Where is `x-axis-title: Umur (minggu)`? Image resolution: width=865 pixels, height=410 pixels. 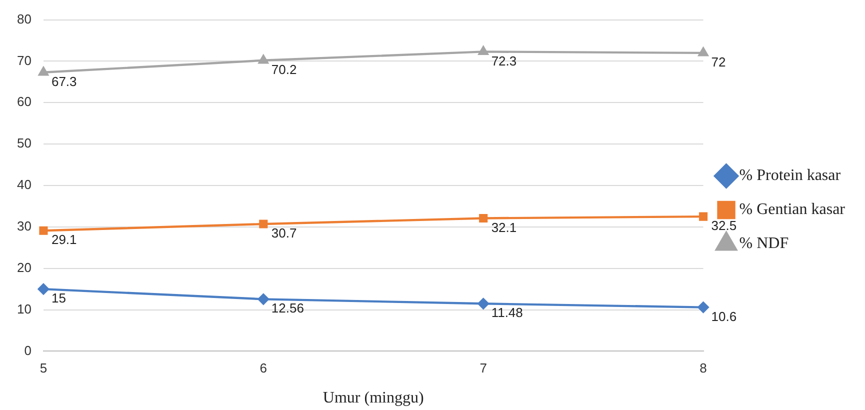 x-axis-title: Umur (minggu) is located at coordinates (373, 398).